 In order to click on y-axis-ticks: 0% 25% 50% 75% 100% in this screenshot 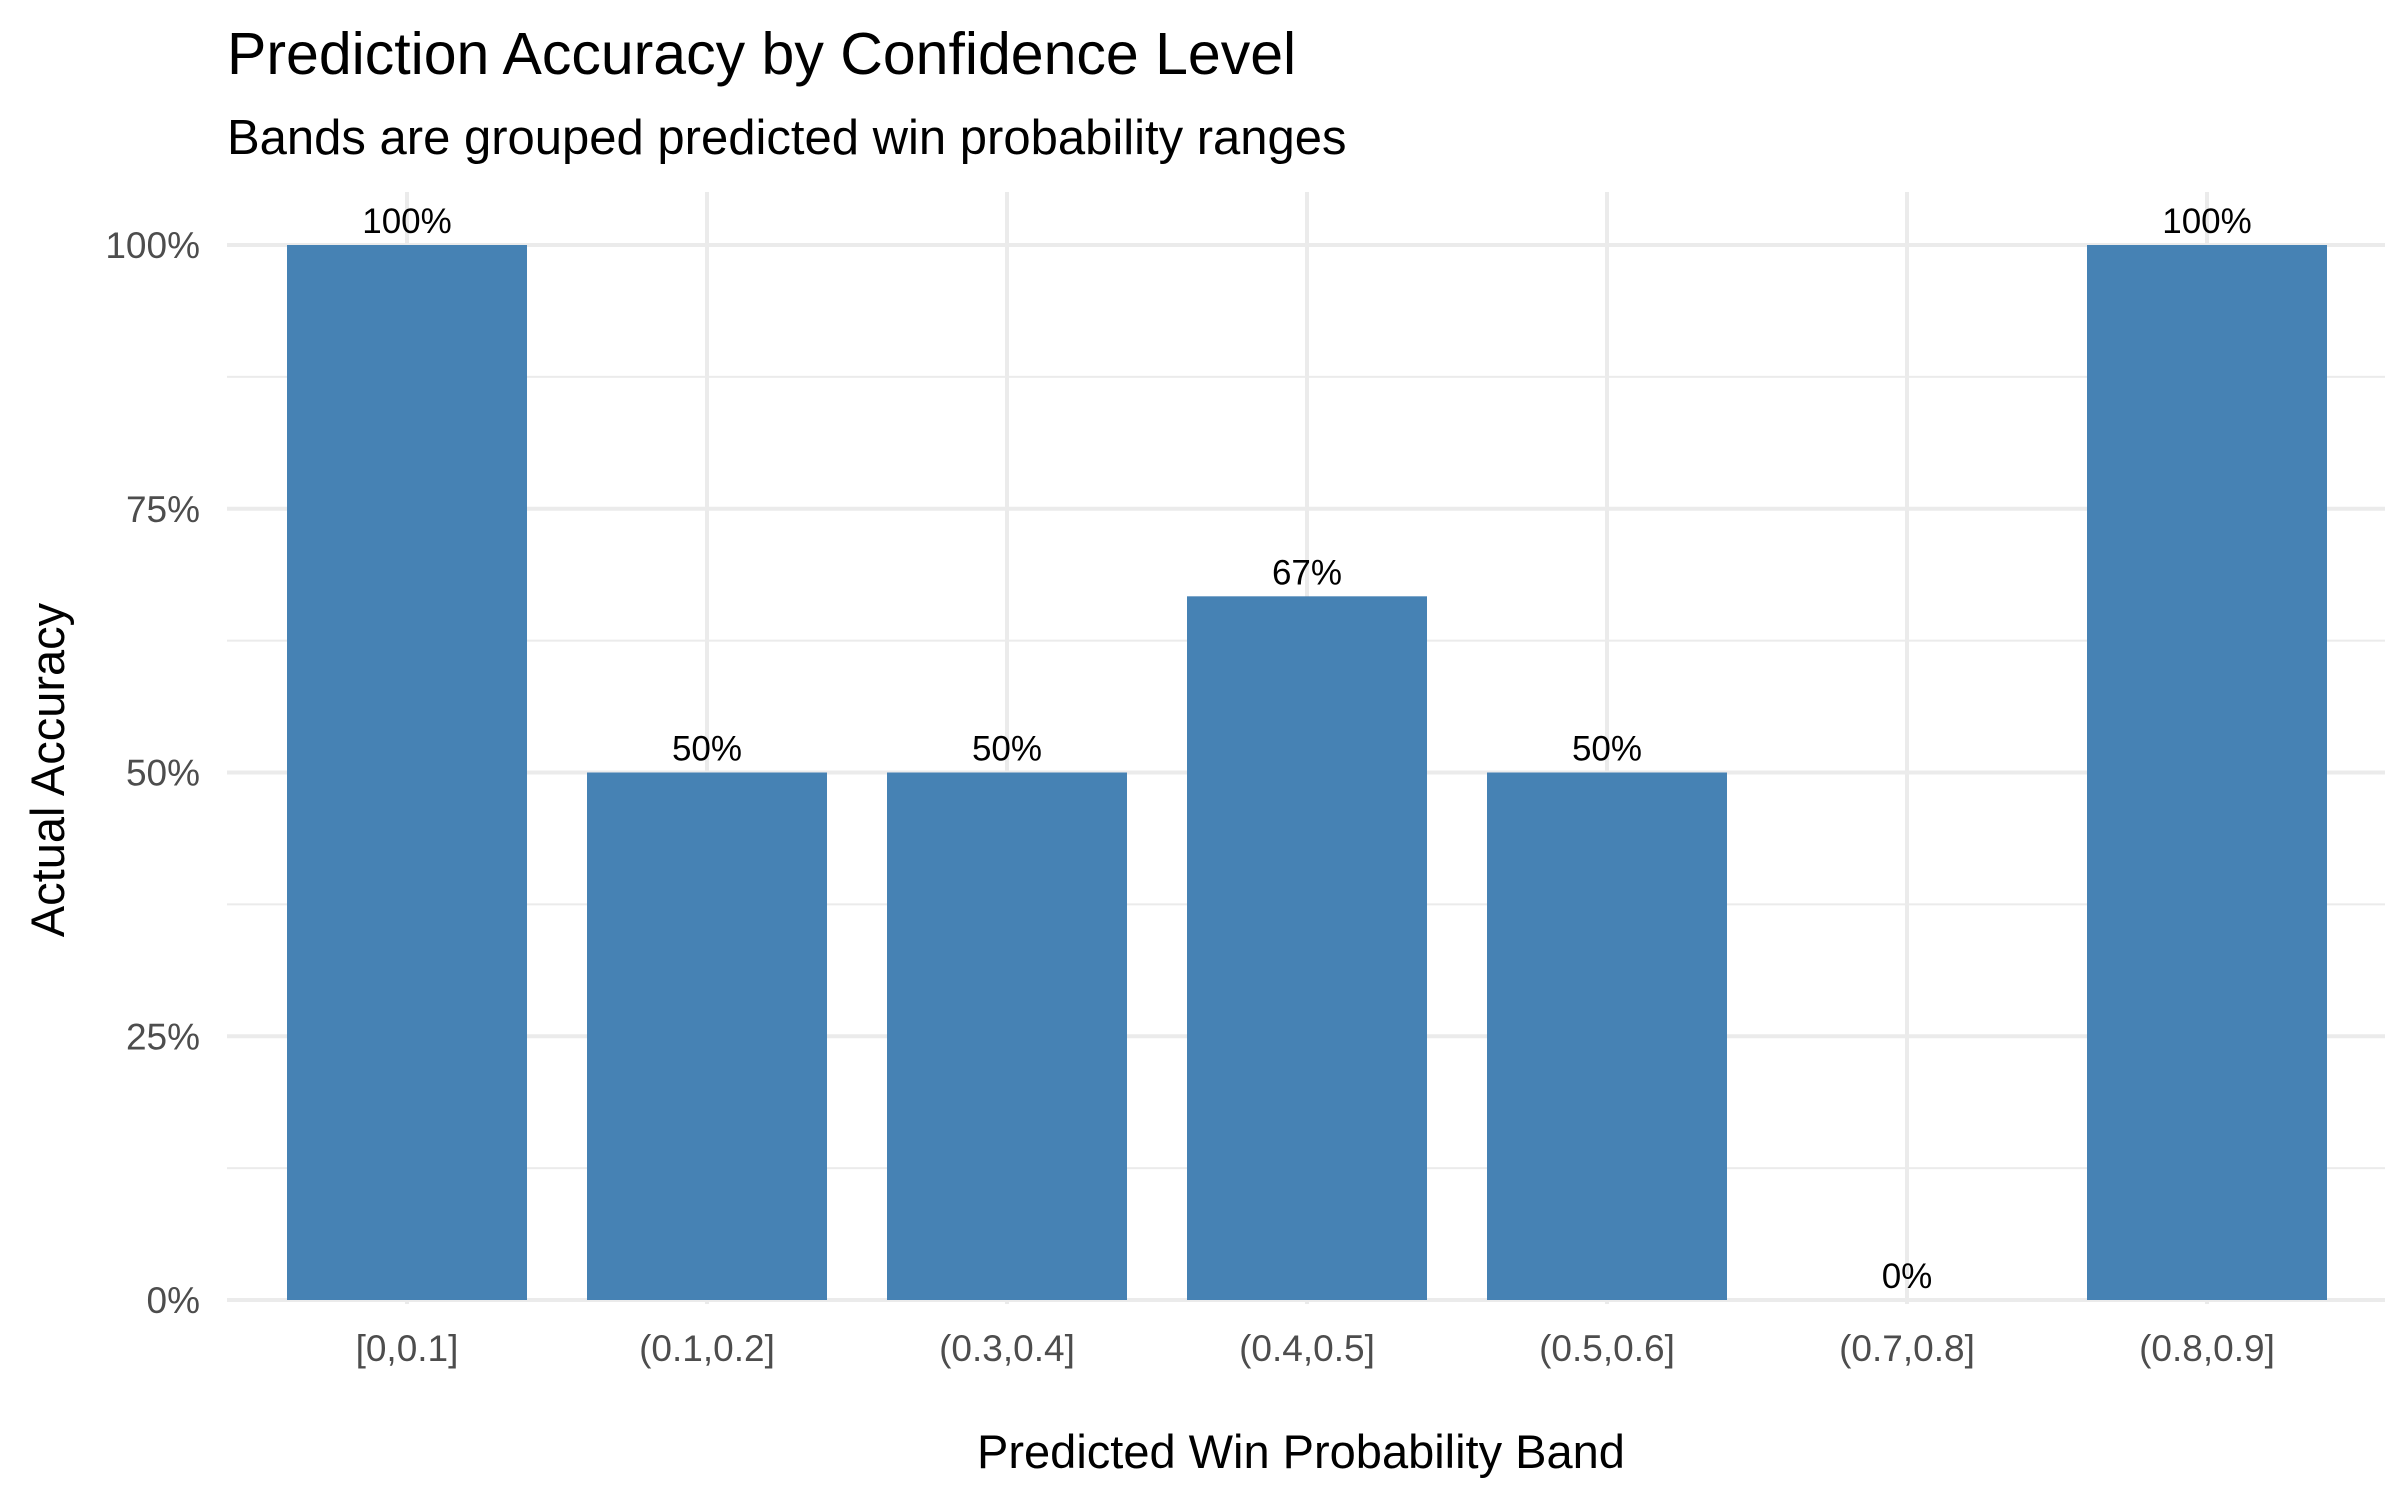, I will do `click(152, 773)`.